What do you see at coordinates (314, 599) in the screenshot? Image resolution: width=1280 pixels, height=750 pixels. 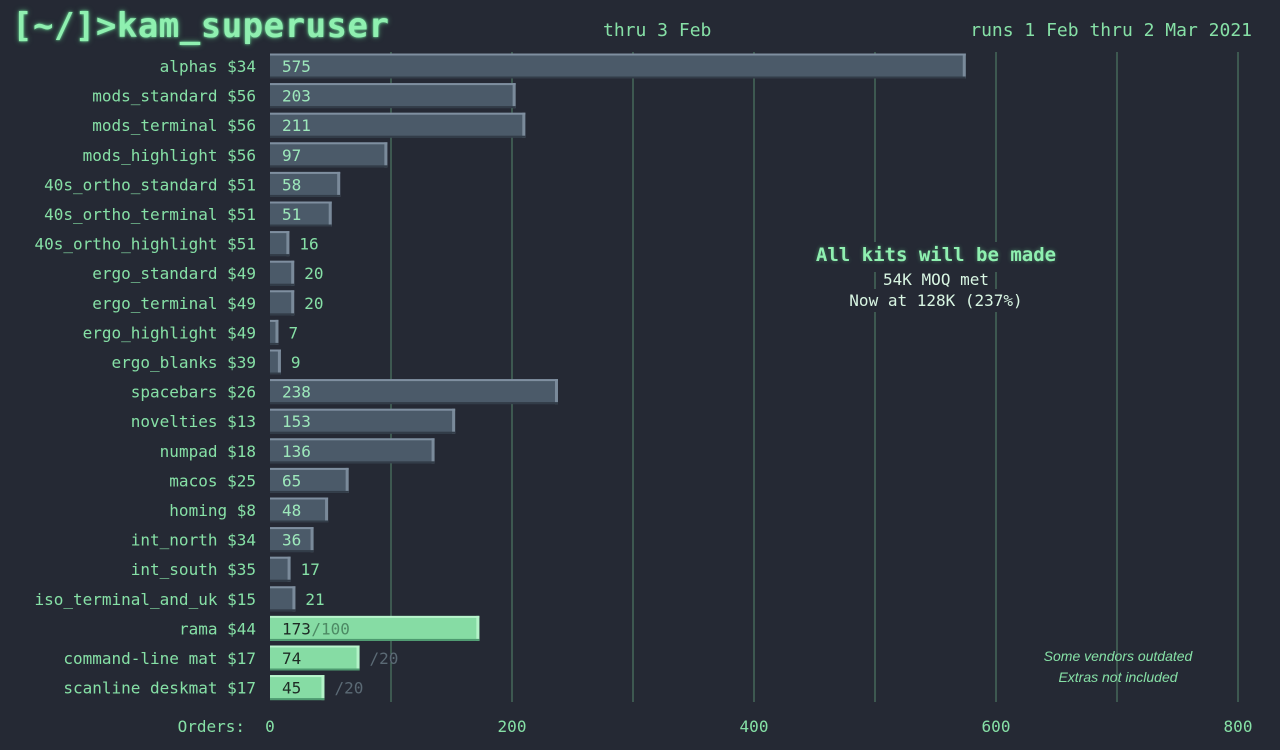 I see `bar-value-label: 21` at bounding box center [314, 599].